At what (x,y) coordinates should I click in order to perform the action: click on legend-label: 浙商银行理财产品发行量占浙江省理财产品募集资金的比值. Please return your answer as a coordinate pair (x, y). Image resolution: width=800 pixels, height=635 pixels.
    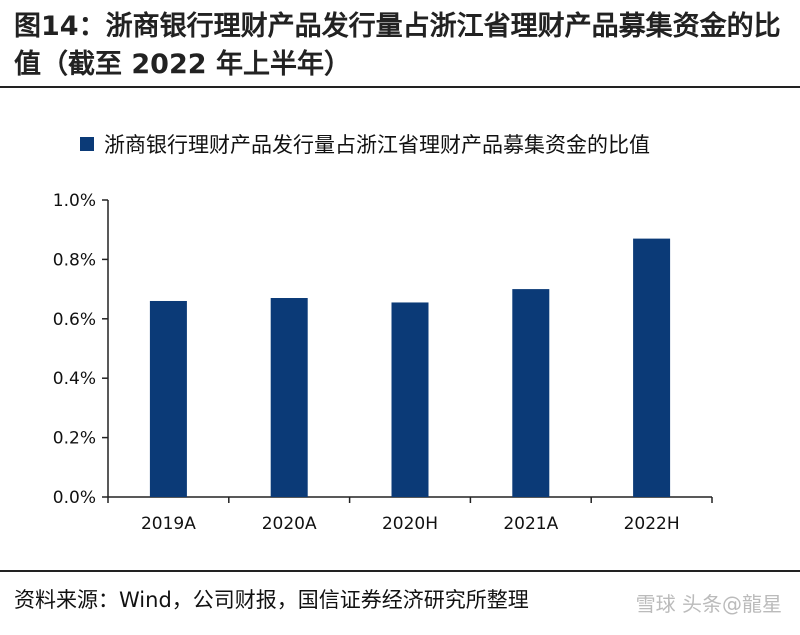
    Looking at the image, I should click on (377, 145).